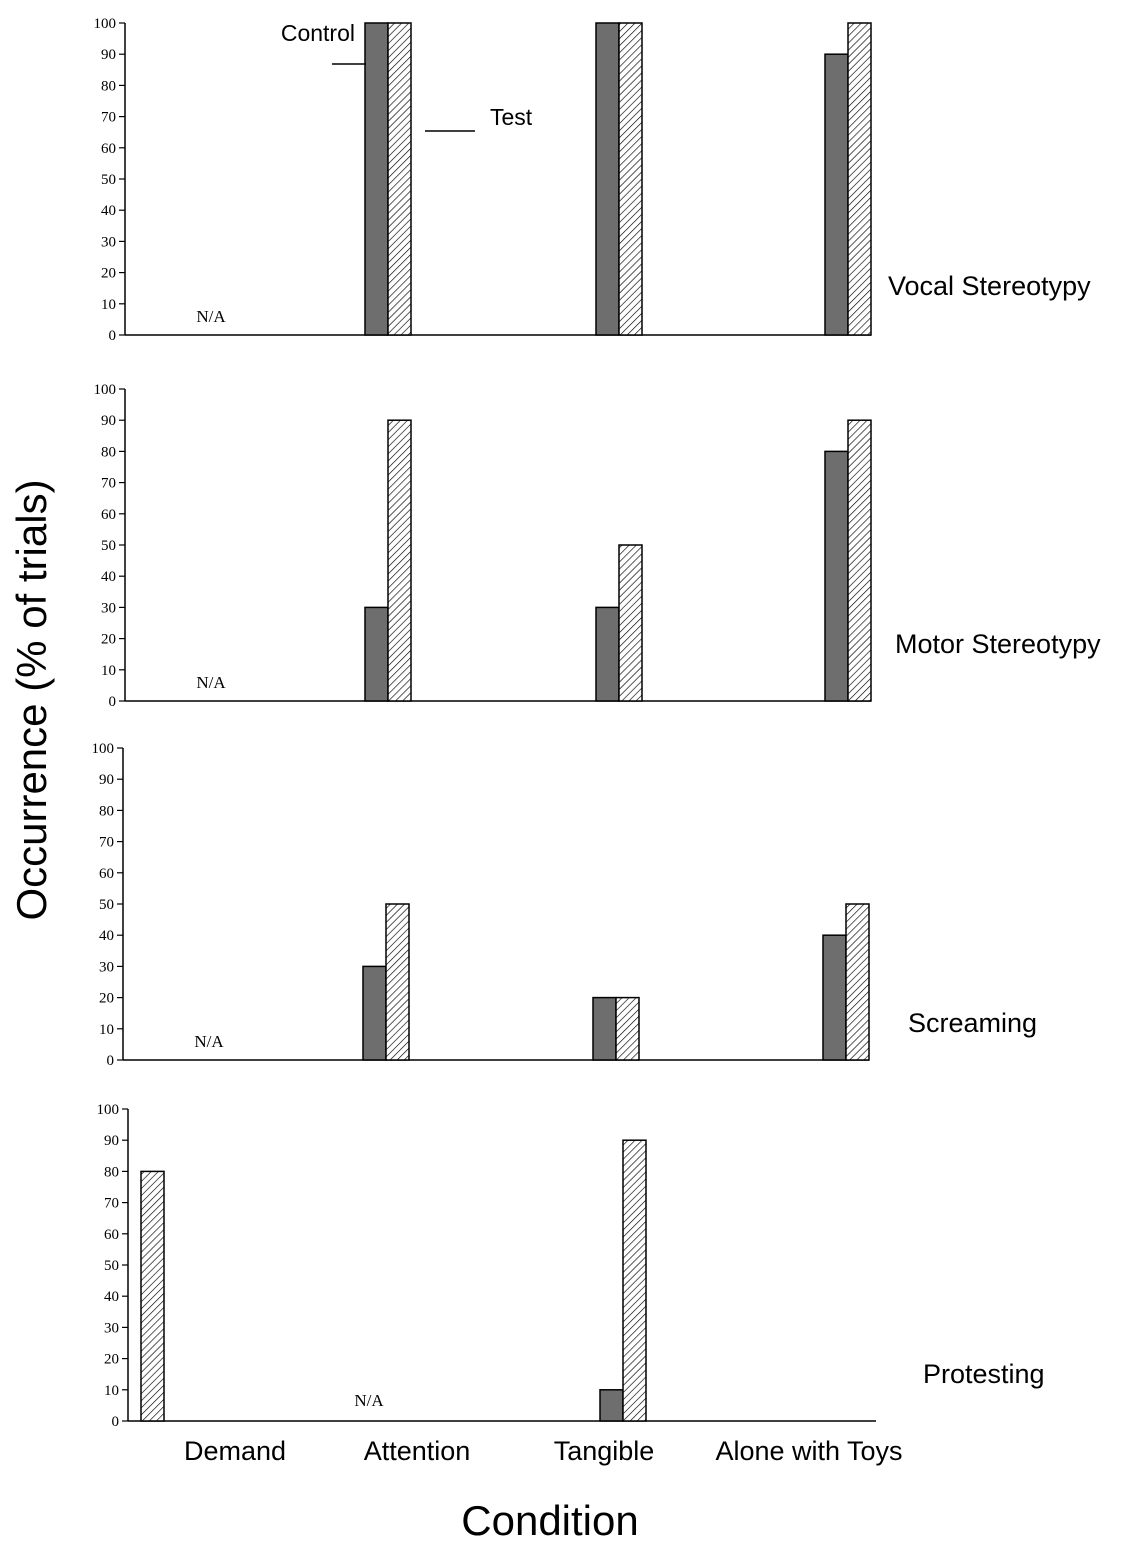 Image resolution: width=1148 pixels, height=1541 pixels. Describe the element at coordinates (998, 644) in the screenshot. I see `panel-label: Motor Stereotypy` at that location.